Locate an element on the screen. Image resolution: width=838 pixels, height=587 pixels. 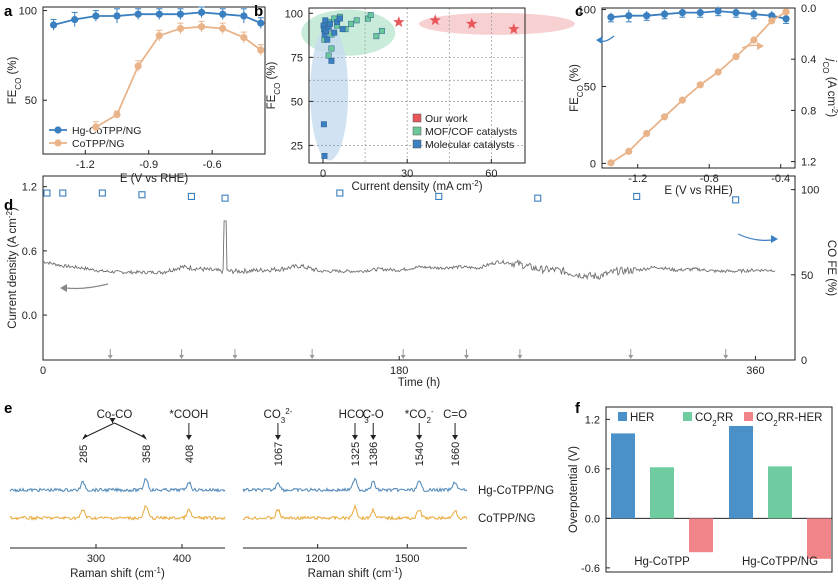
panel-c-ytick-label: 0 is located at coordinates (593, 164).